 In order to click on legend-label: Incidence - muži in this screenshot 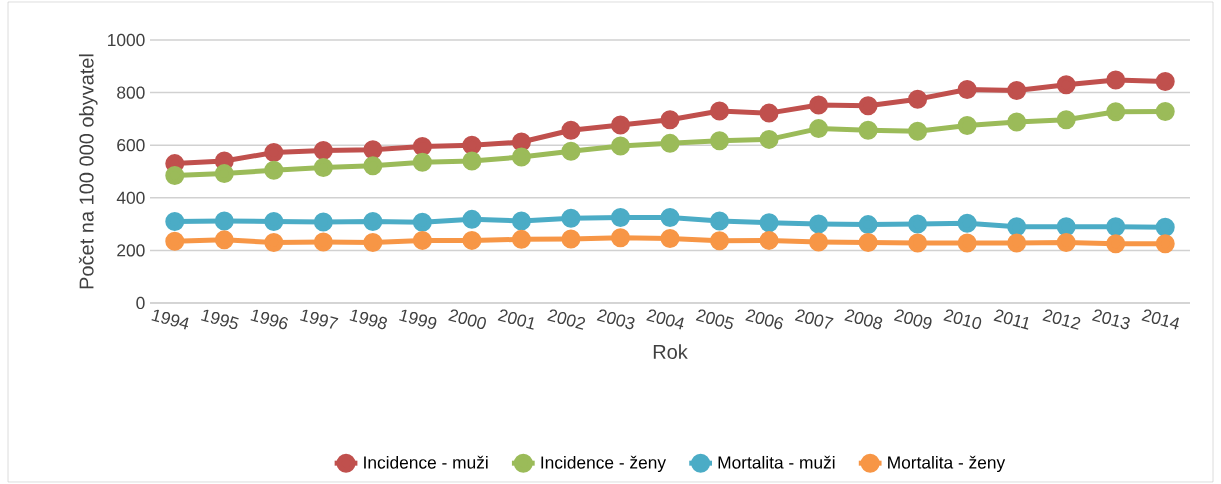, I will do `click(426, 462)`.